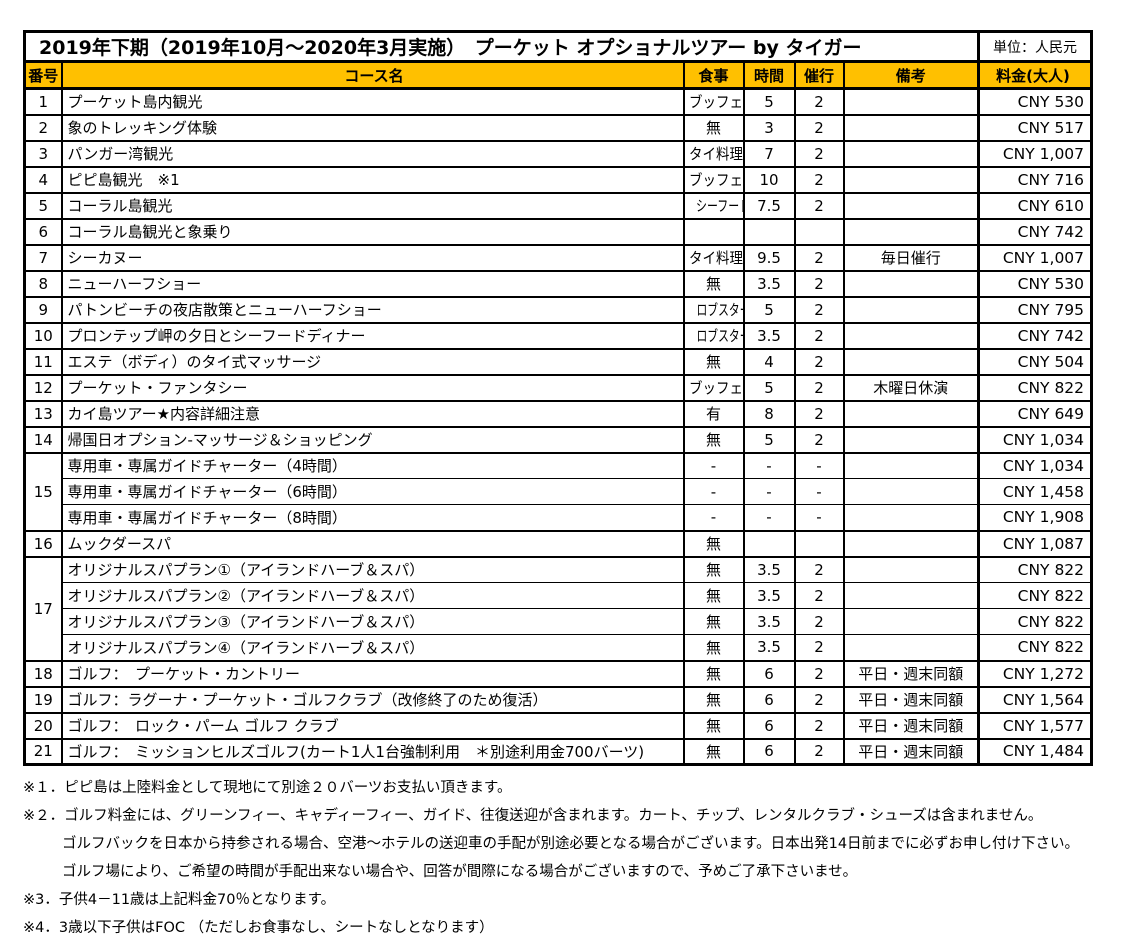 The image size is (1122, 942). I want to click on cell-price: CNY 610, so click(1035, 205).